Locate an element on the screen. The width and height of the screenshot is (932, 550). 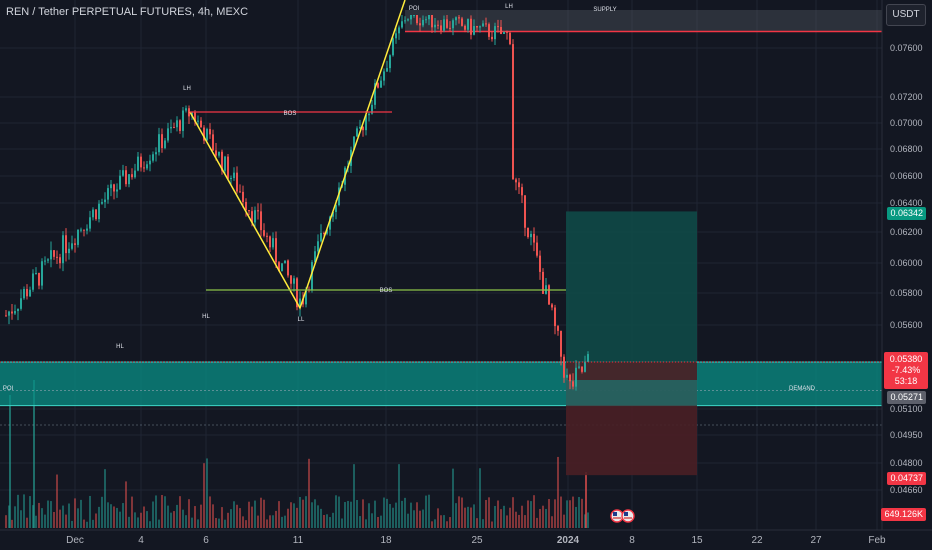
currency-selector: USDT is located at coordinates (906, 15).